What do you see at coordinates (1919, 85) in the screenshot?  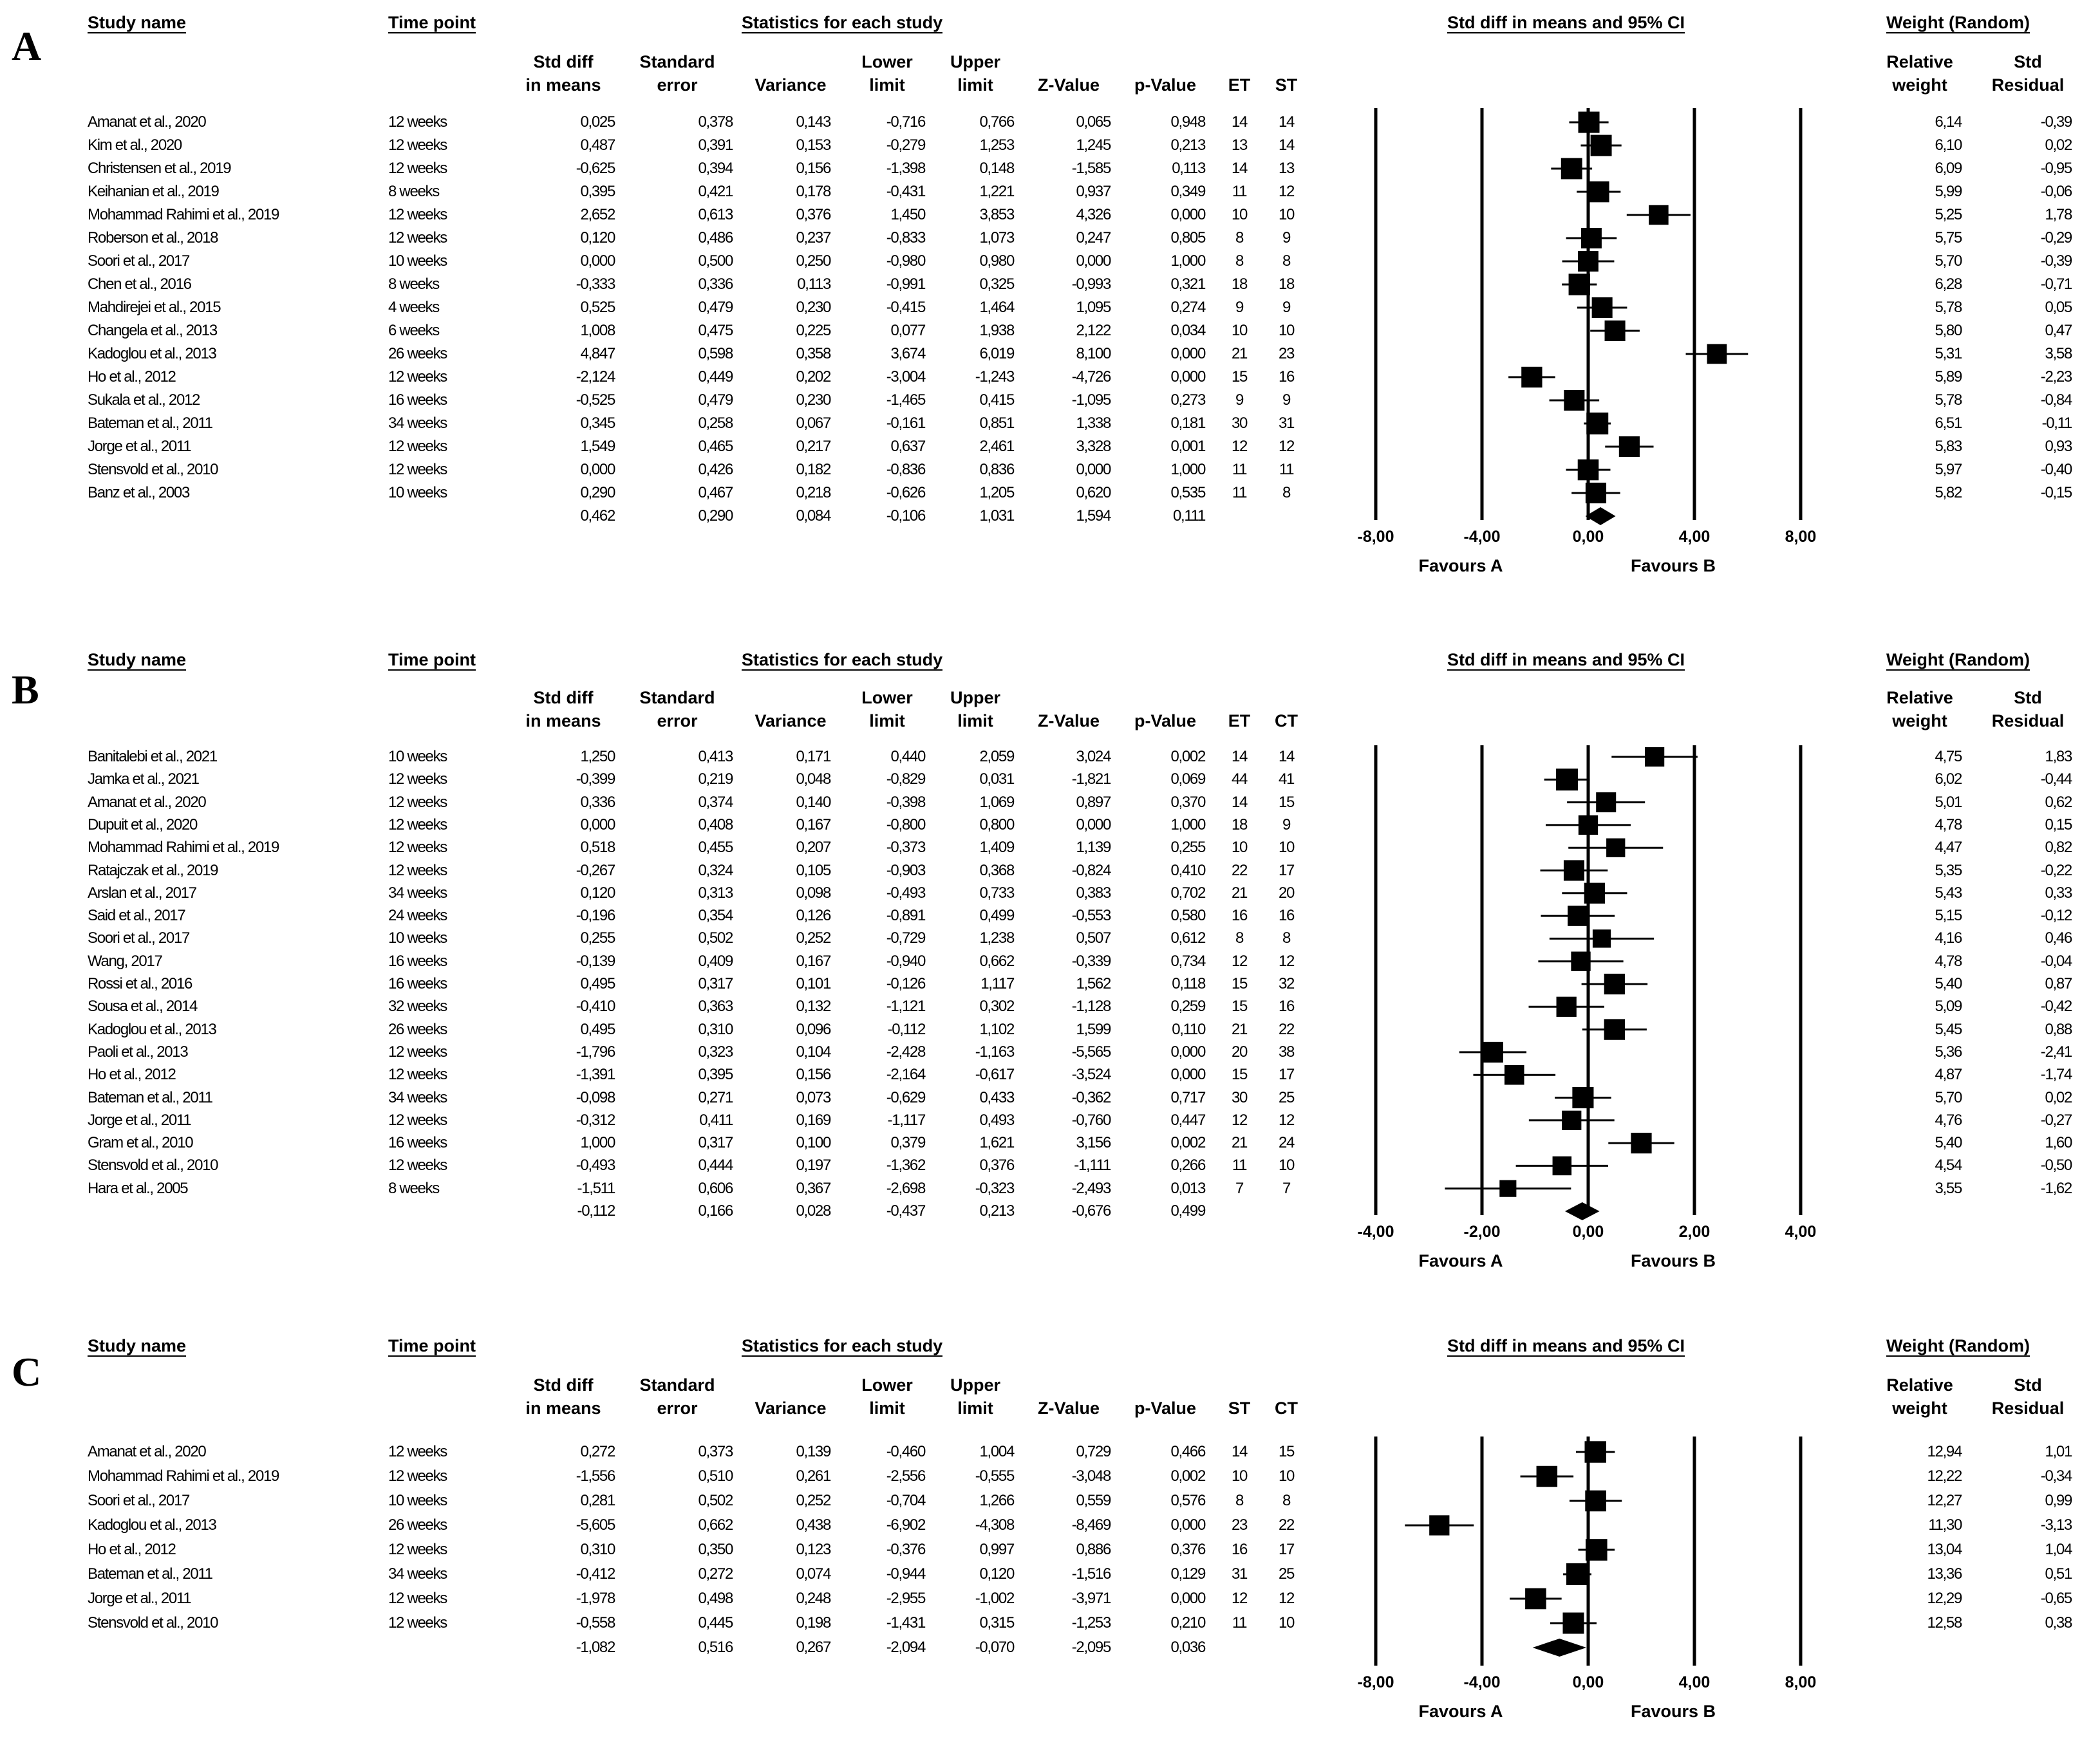 I see `column-header-line: weight` at bounding box center [1919, 85].